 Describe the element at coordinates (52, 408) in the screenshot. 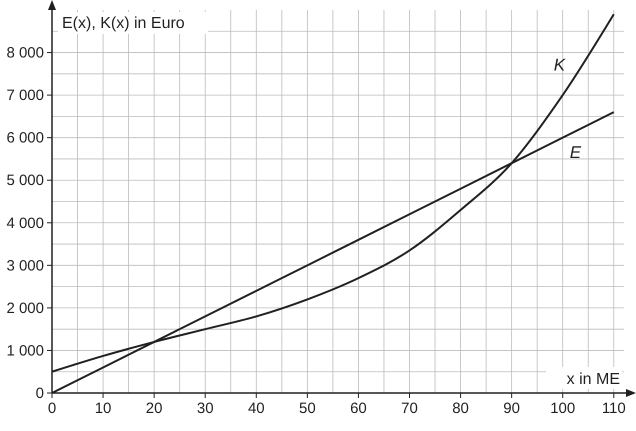

I see `x-tick-label: 0` at that location.